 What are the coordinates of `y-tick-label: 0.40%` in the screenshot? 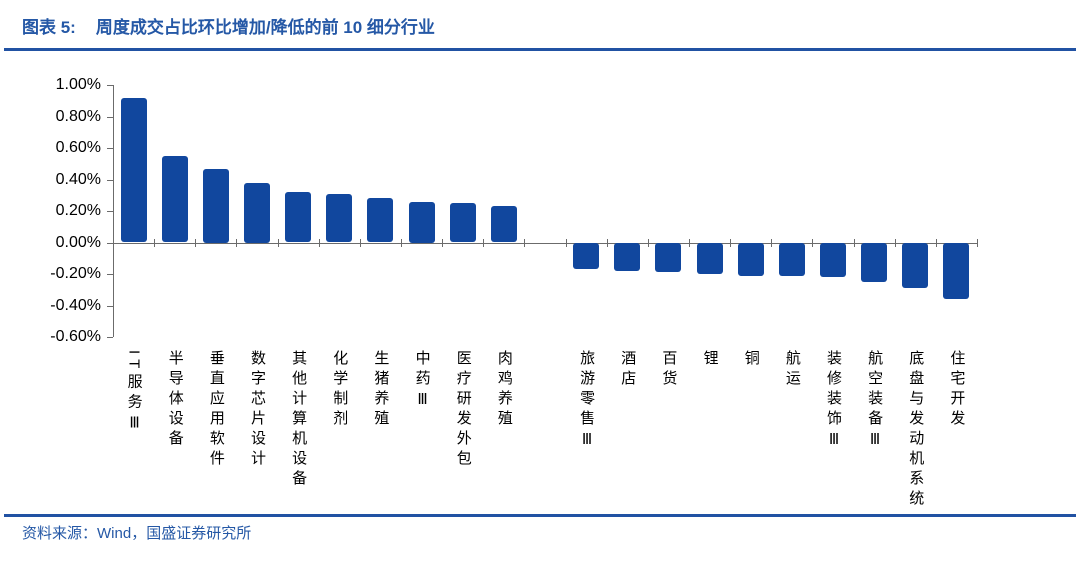 It's located at (78, 179).